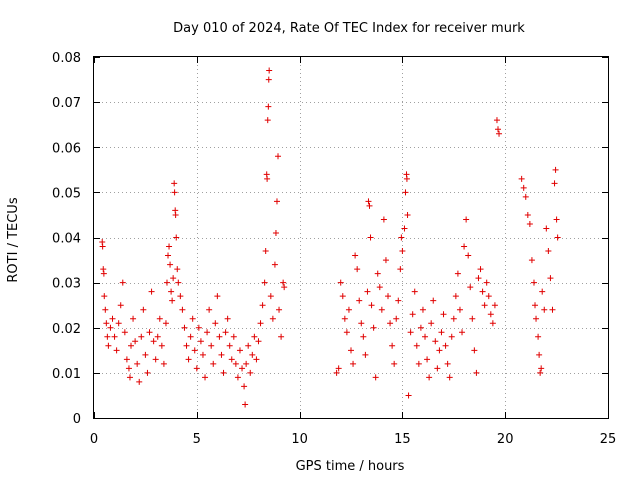 Image resolution: width=640 pixels, height=480 pixels. What do you see at coordinates (505, 439) in the screenshot?
I see `x-tick-label: 20` at bounding box center [505, 439].